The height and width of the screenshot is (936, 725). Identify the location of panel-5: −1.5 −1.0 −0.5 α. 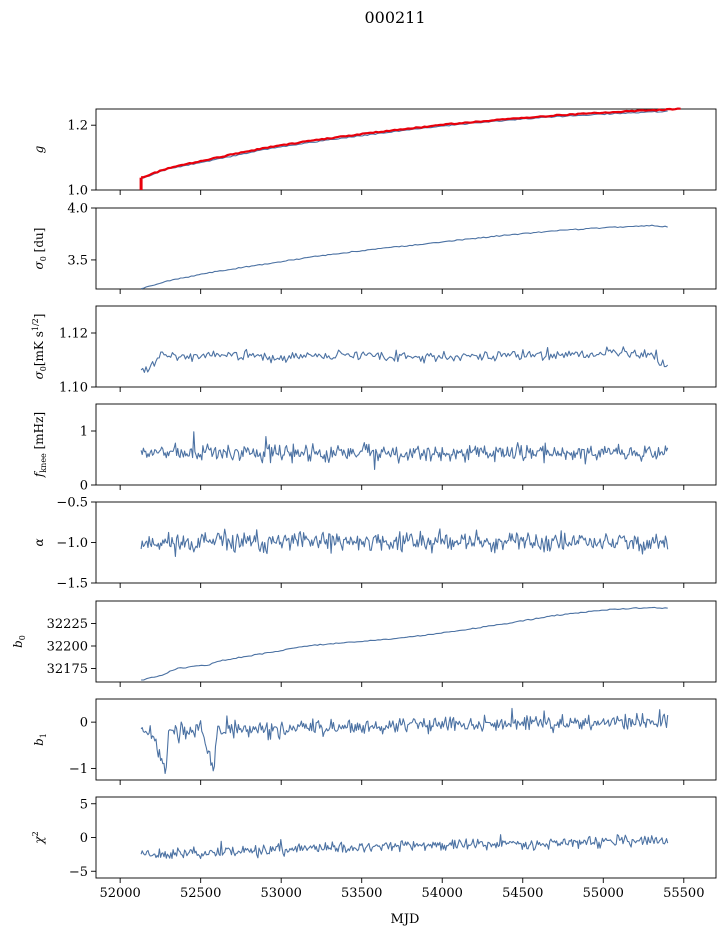
(374, 544).